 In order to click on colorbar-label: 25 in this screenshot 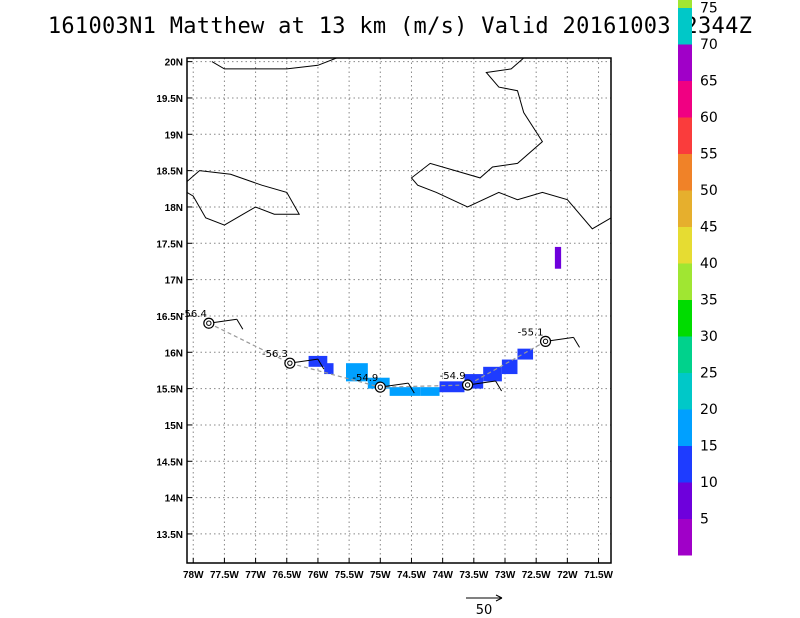, I will do `click(709, 374)`.